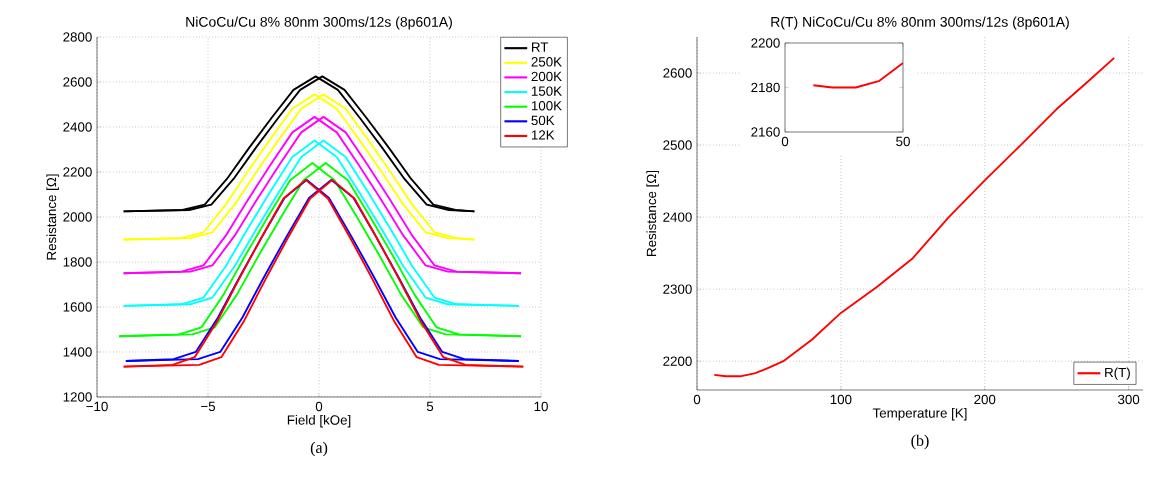 The width and height of the screenshot is (1169, 495). What do you see at coordinates (920, 23) in the screenshot?
I see `chart-title: R(T) NiCoCu/Cu 8% 80nm 300ms/12s (8p601A)` at bounding box center [920, 23].